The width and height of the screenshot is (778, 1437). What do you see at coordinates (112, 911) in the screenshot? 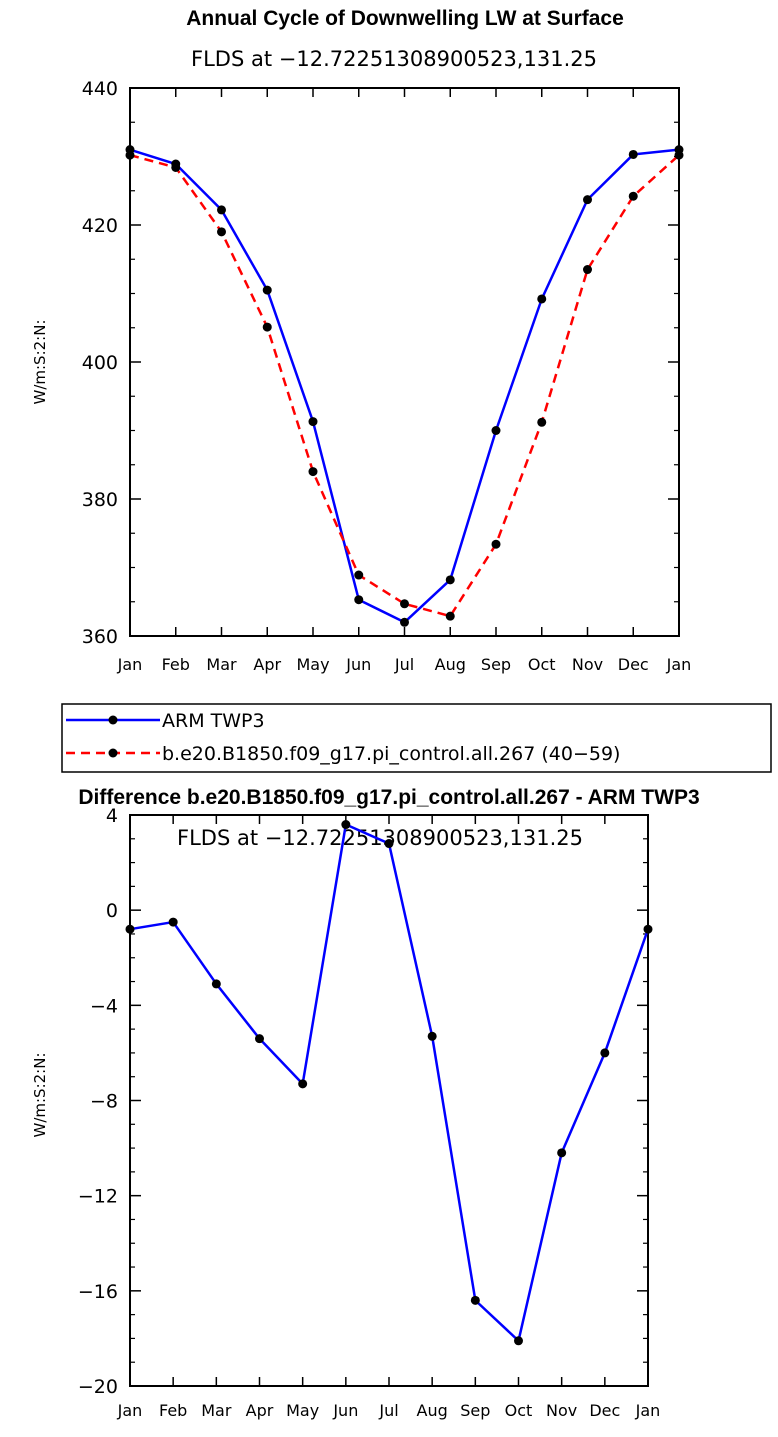
I see `y-tick-label: 0` at bounding box center [112, 911].